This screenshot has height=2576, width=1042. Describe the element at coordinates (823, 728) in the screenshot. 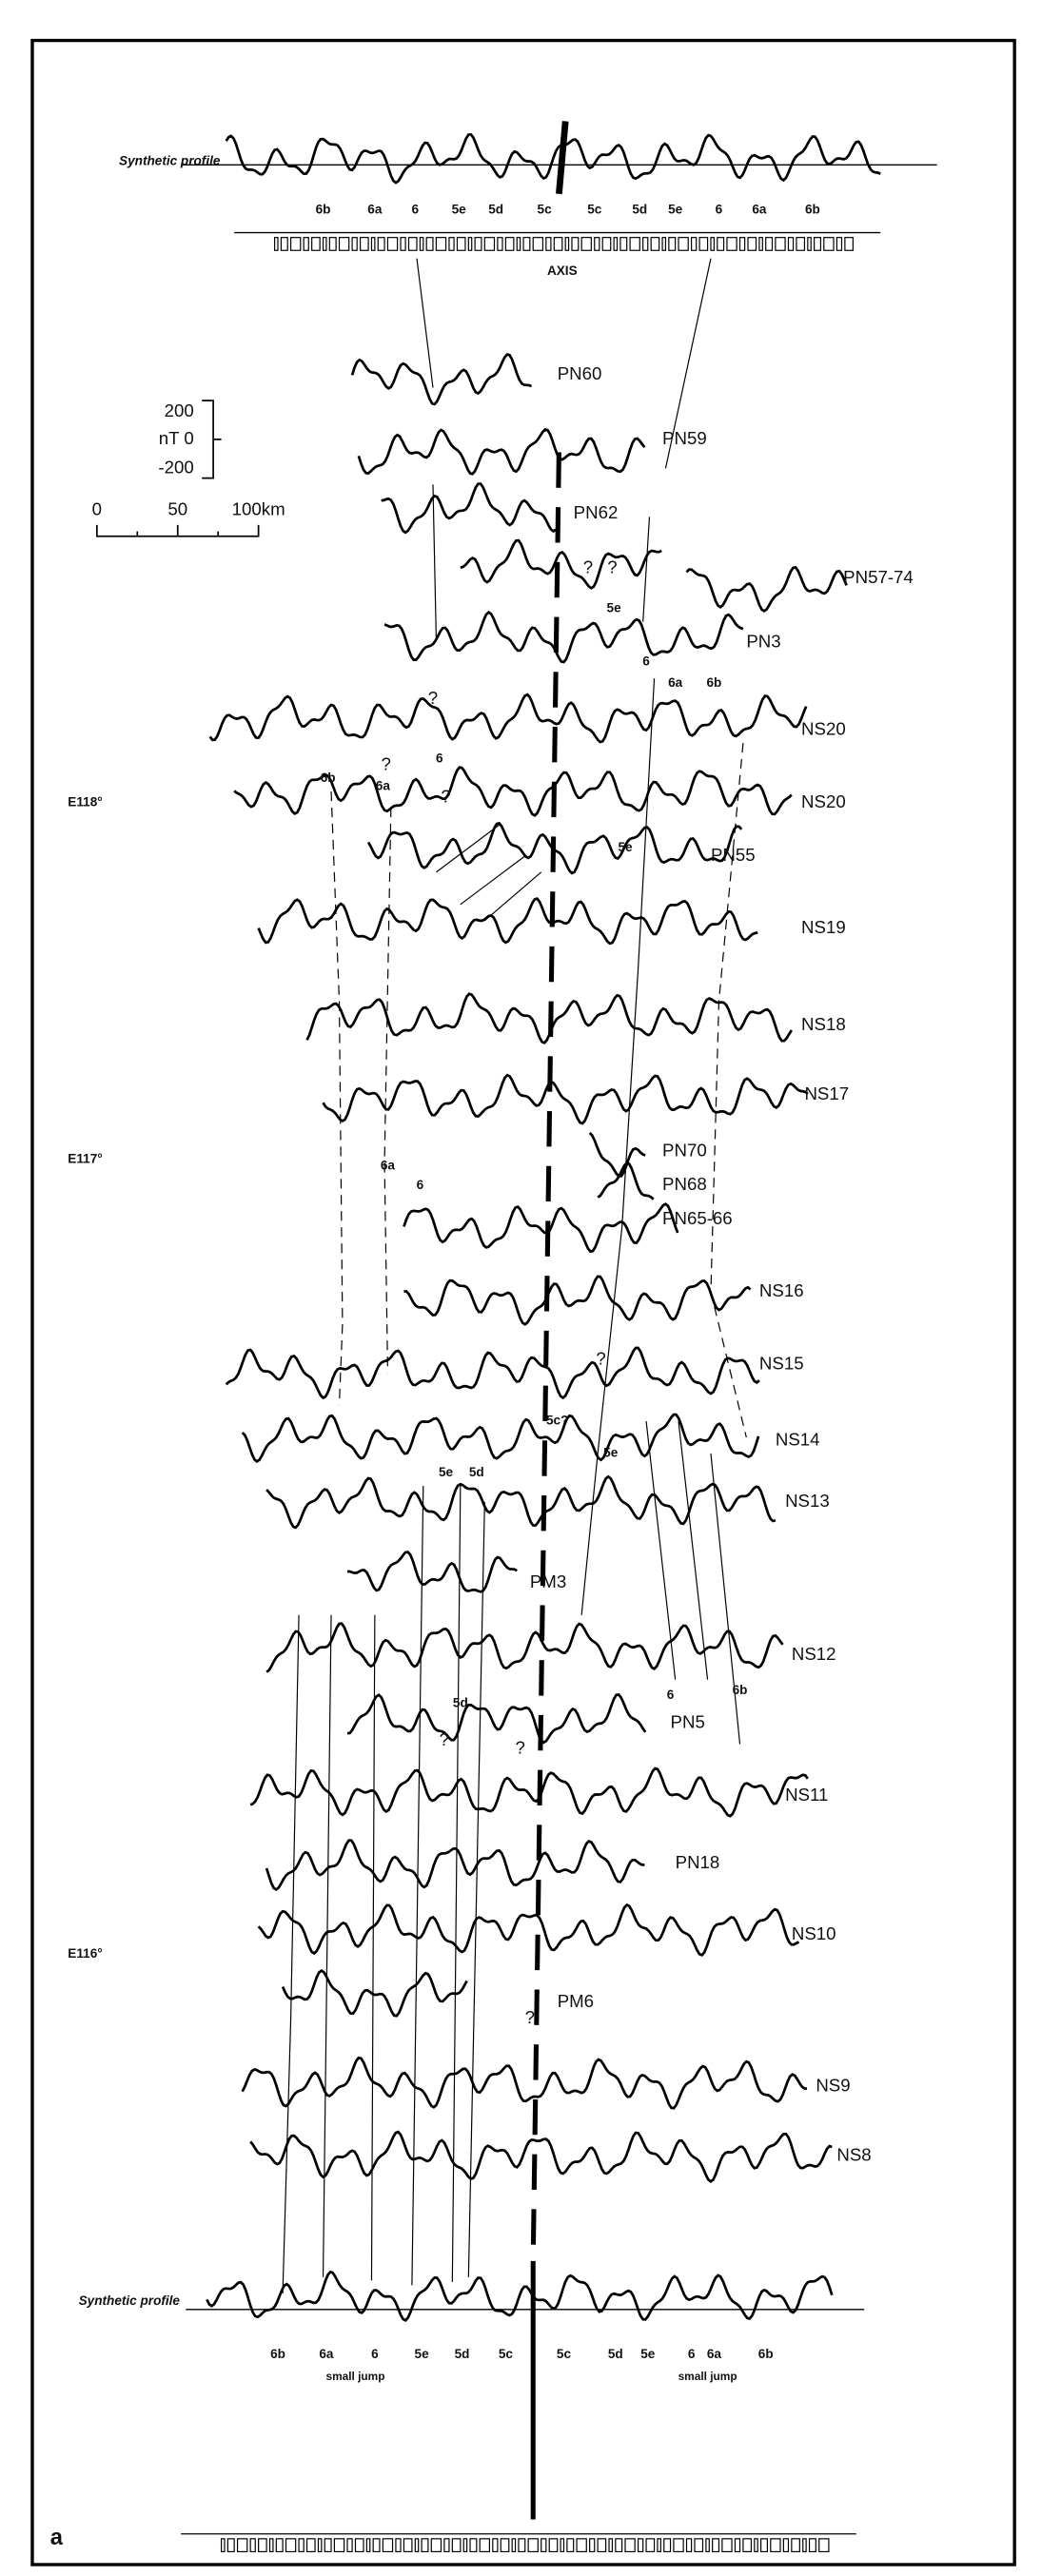

I see `label: NS20` at that location.